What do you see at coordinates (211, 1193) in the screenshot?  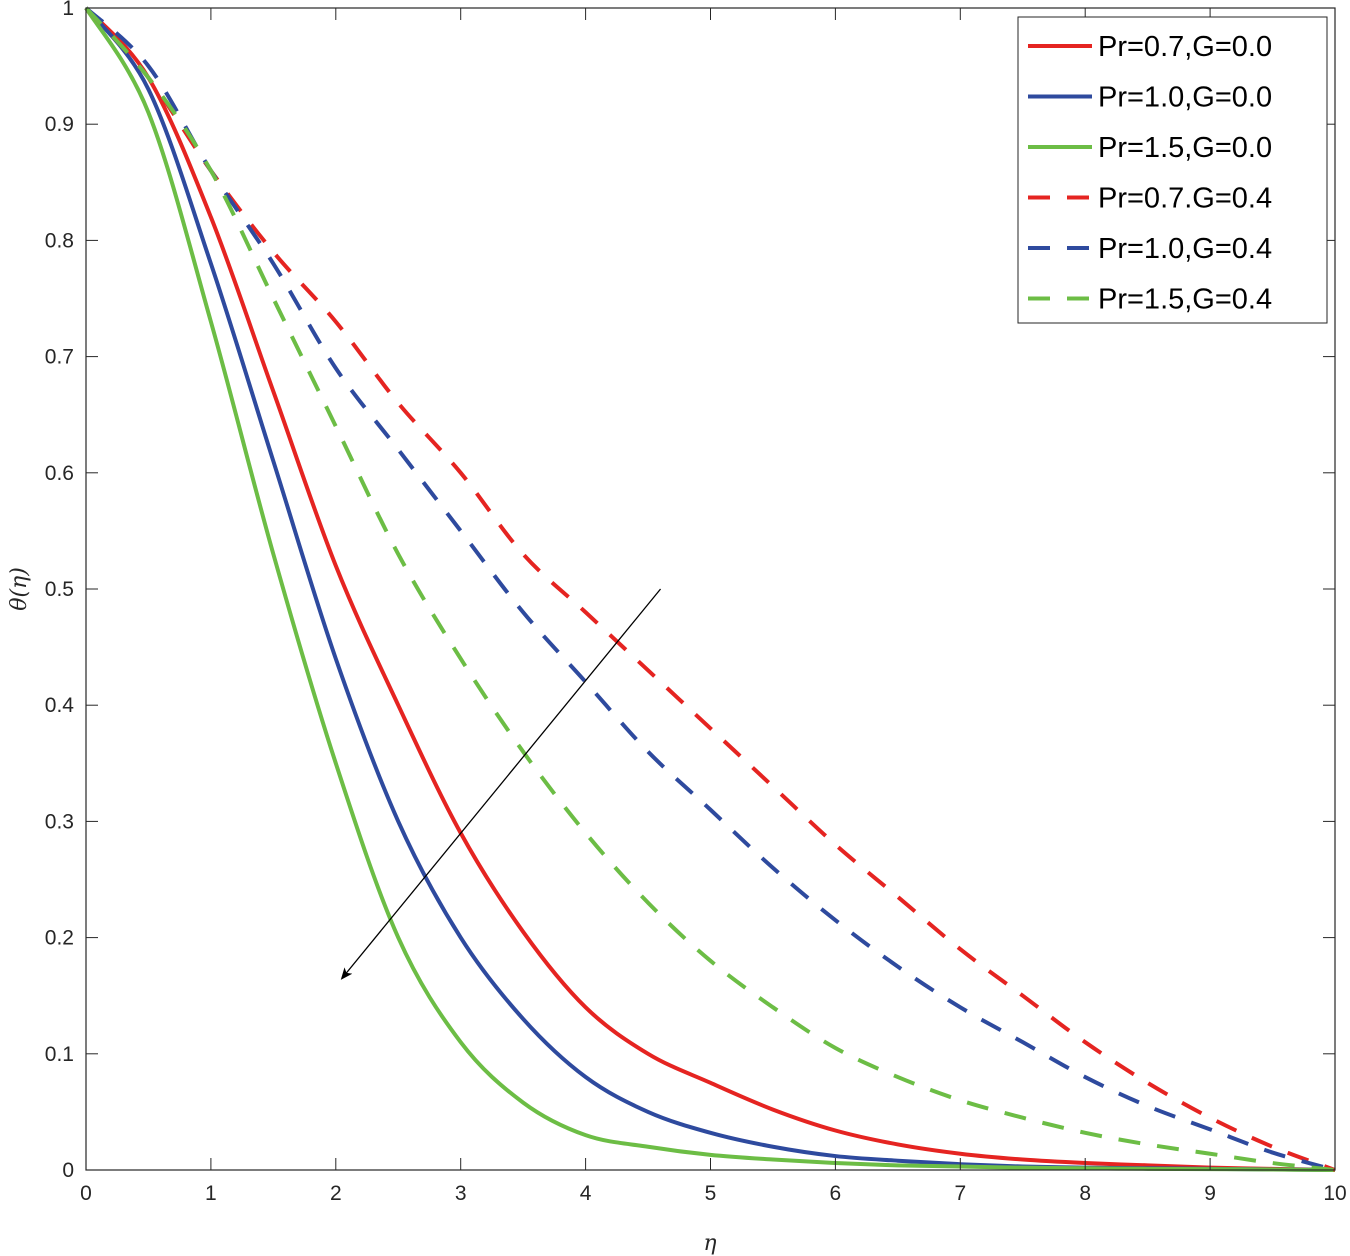 I see `x-tick-label-1: 1` at bounding box center [211, 1193].